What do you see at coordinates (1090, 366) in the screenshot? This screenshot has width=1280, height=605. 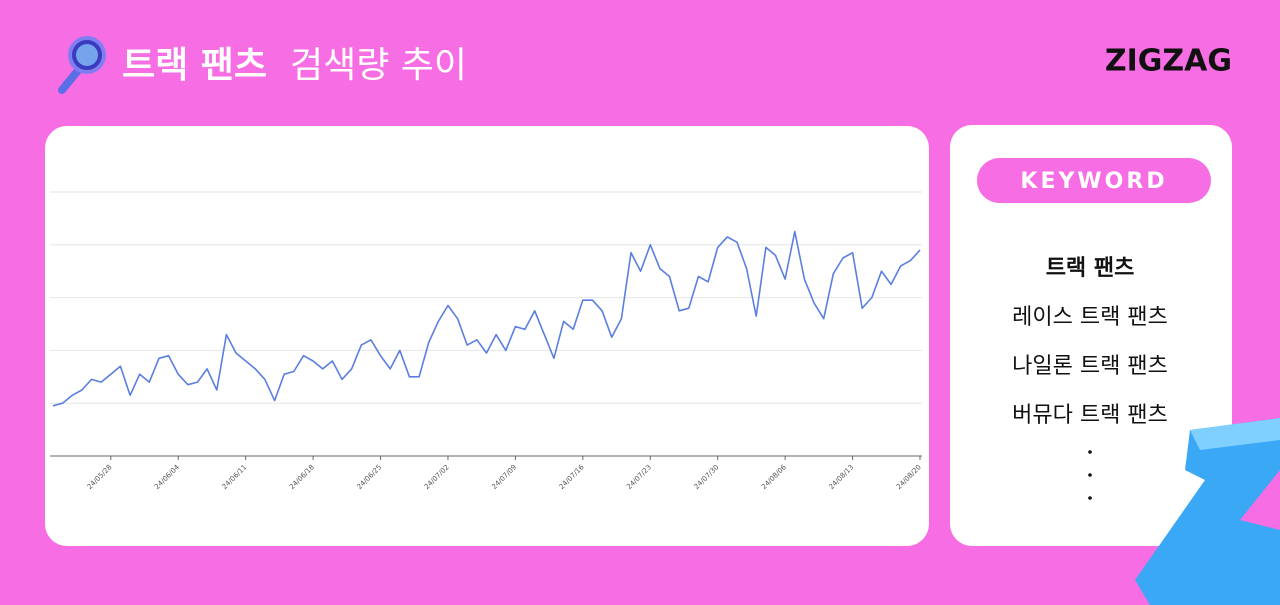 I see `keyword-item: 나일론 트랙 팬츠` at bounding box center [1090, 366].